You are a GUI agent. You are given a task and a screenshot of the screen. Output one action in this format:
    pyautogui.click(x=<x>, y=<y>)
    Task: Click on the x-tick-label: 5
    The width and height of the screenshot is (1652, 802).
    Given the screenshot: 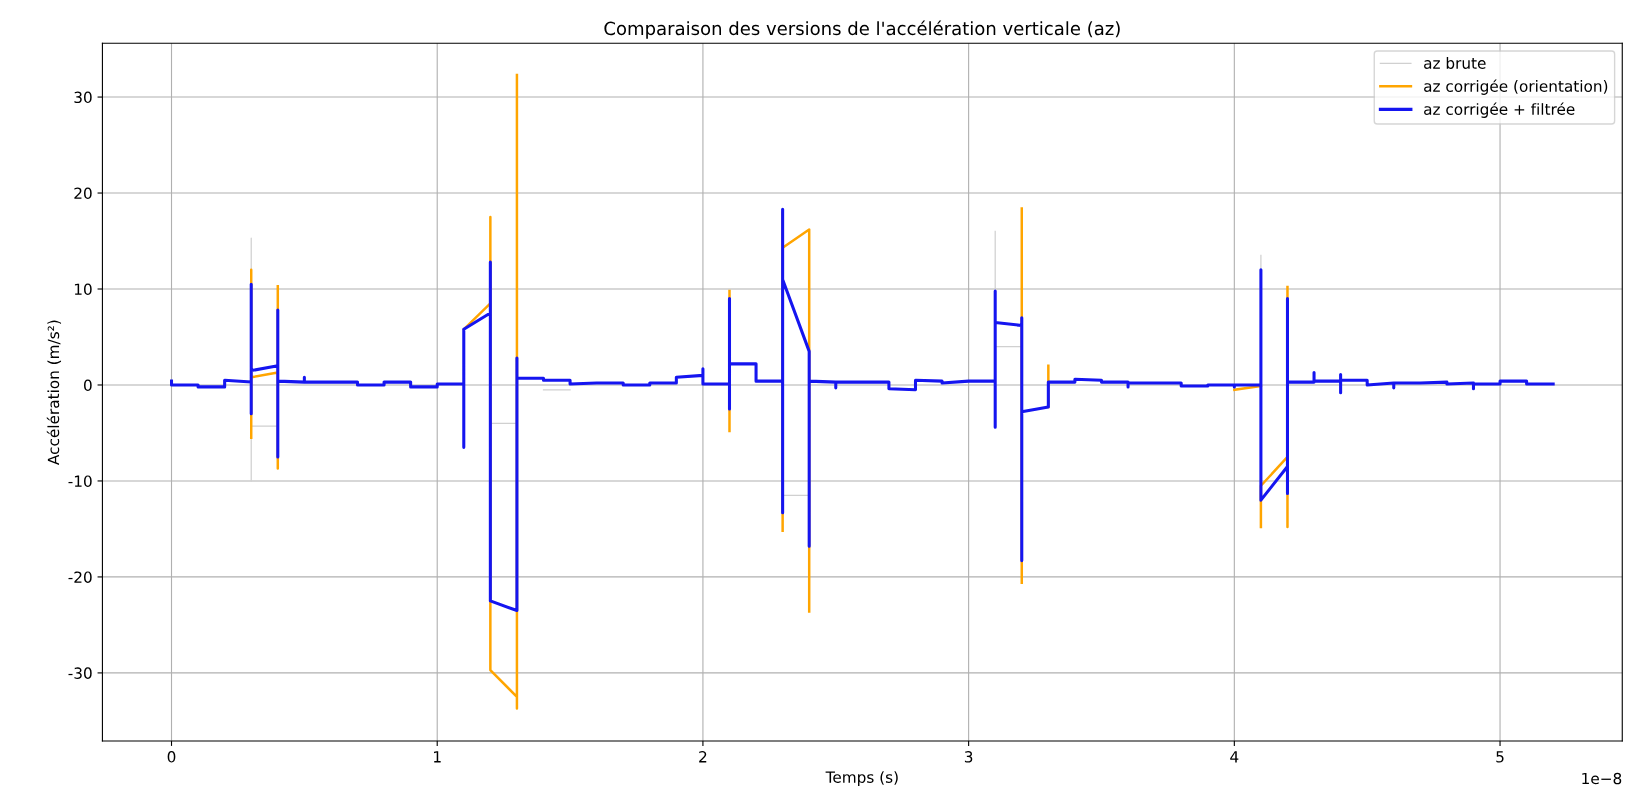 What is the action you would take?
    pyautogui.click(x=1500, y=757)
    